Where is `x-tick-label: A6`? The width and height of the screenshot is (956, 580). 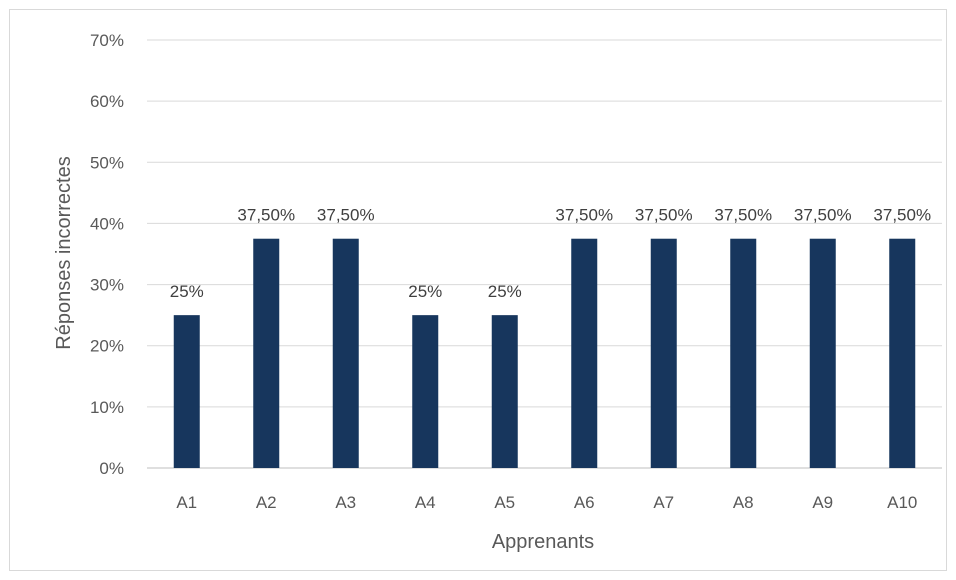 x-tick-label: A6 is located at coordinates (584, 502).